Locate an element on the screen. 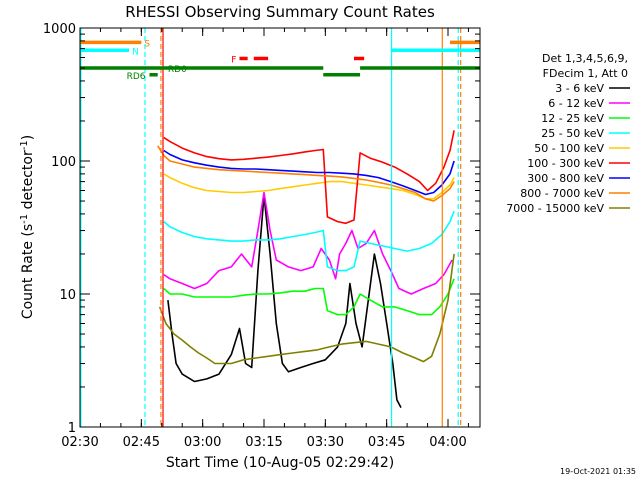 Image resolution: width=640 pixels, height=480 pixels. flag-label: F is located at coordinates (233, 60).